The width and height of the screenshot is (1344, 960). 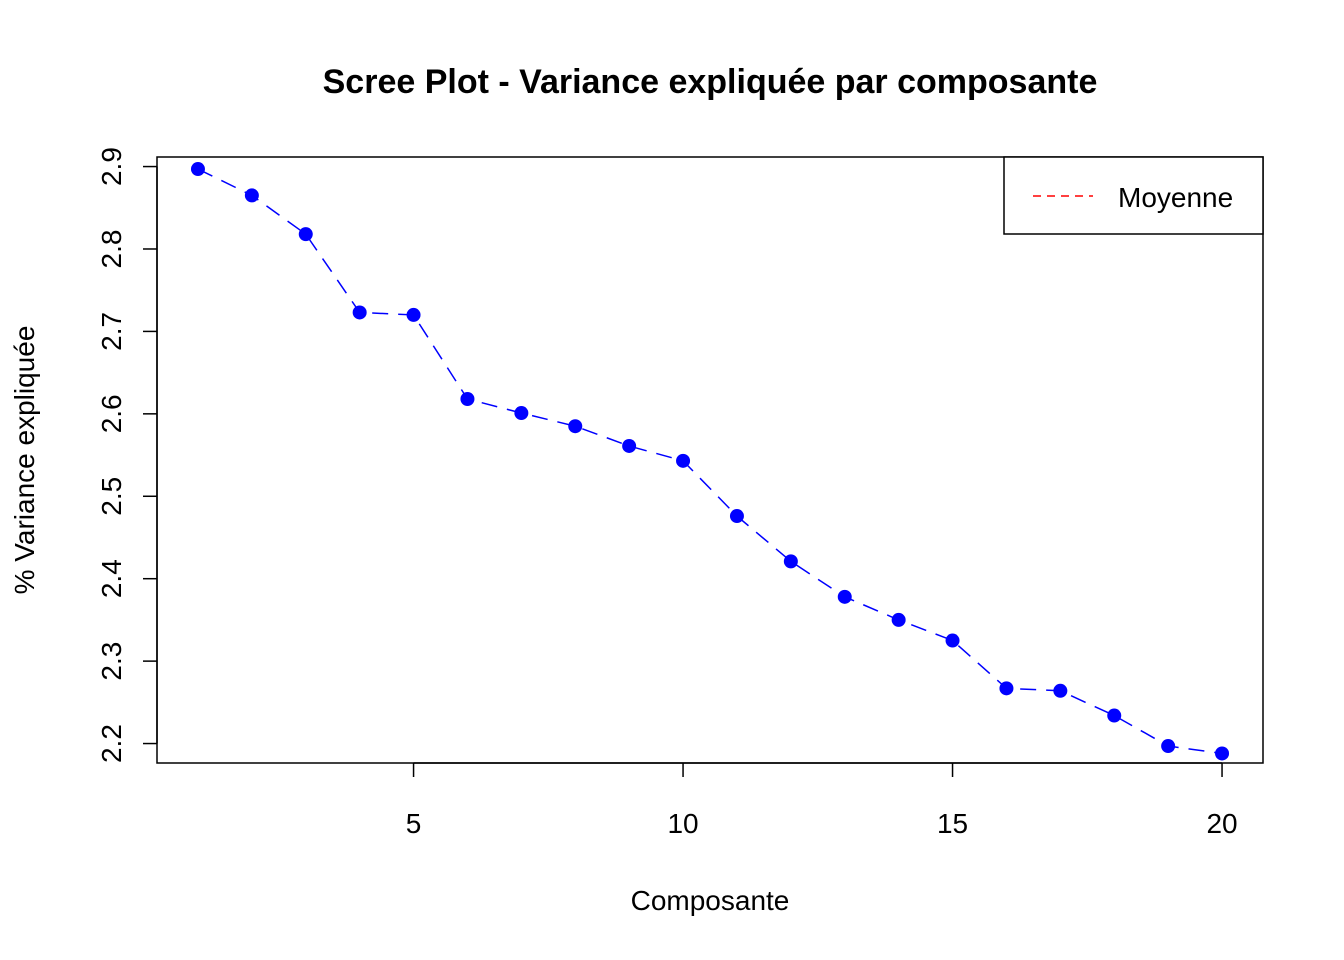 What do you see at coordinates (111, 166) in the screenshot?
I see `y-tick-label: 2.9` at bounding box center [111, 166].